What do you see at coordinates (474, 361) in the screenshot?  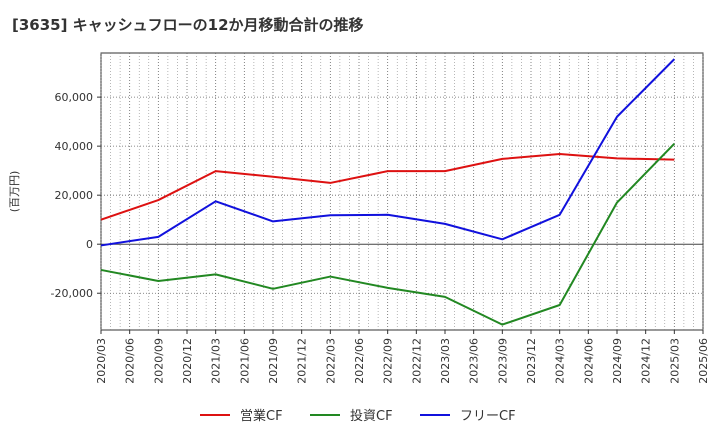 I see `x-tick-label: 2023/06` at bounding box center [474, 361].